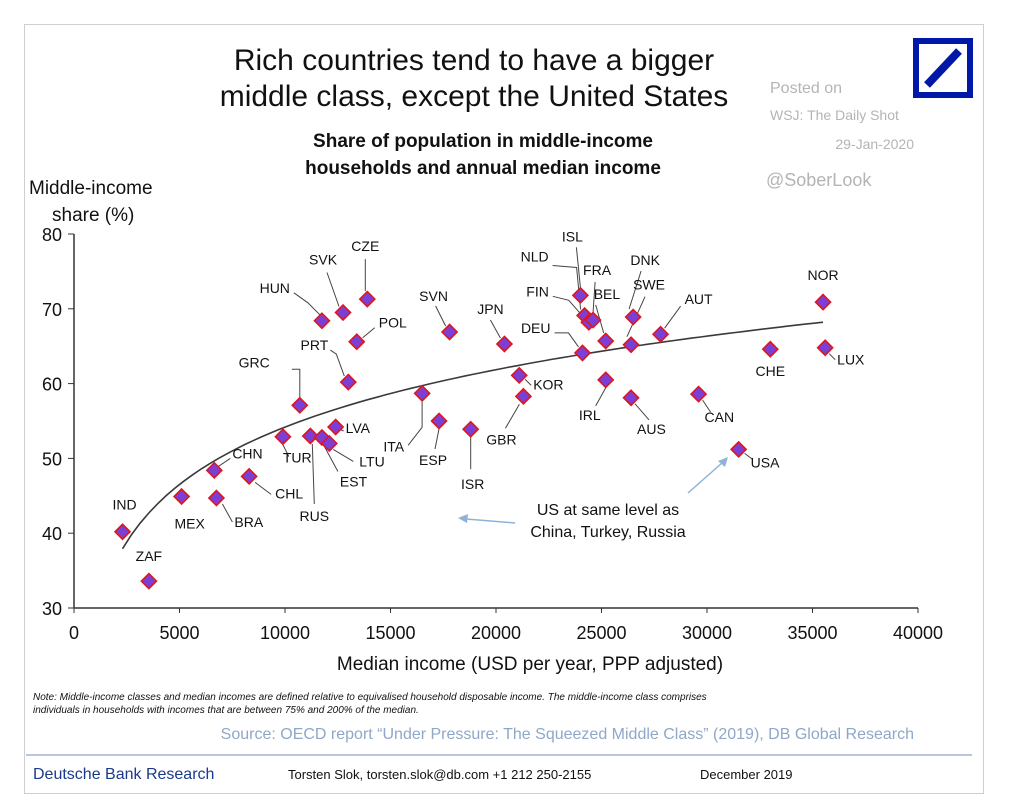  Describe the element at coordinates (329, 443) in the screenshot. I see `point-ltu` at that location.